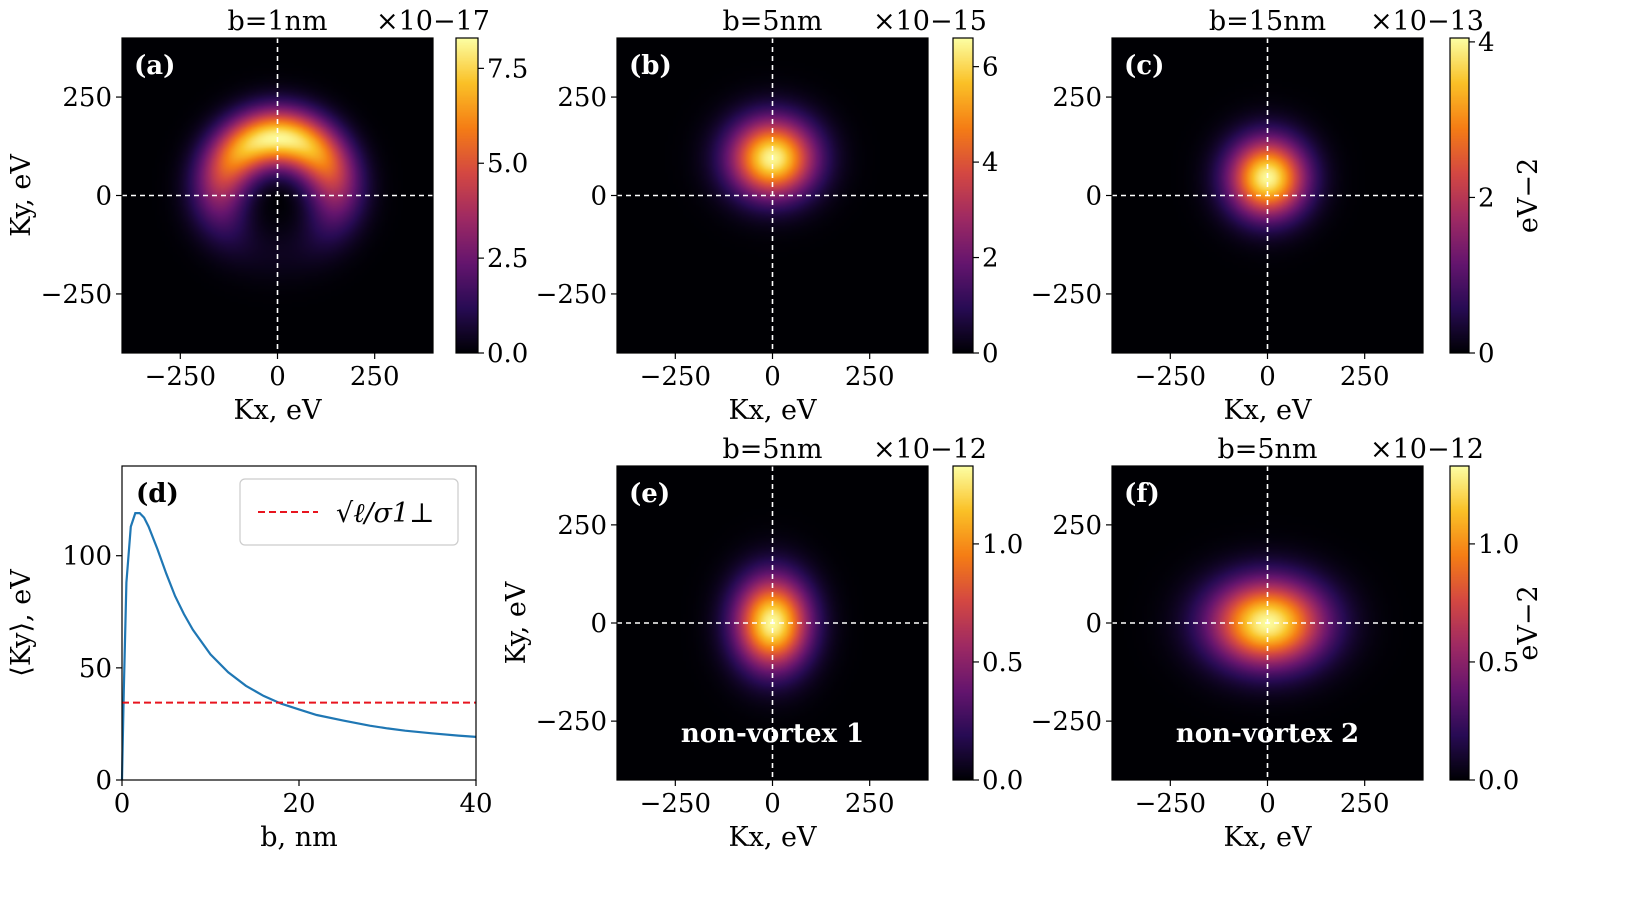 The height and width of the screenshot is (897, 1636). What do you see at coordinates (649, 494) in the screenshot?
I see `panel-label: (e)` at bounding box center [649, 494].